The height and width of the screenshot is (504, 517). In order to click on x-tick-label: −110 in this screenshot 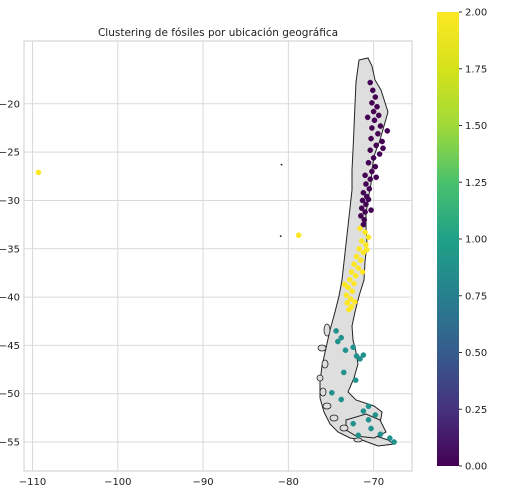, I will do `click(32, 482)`.